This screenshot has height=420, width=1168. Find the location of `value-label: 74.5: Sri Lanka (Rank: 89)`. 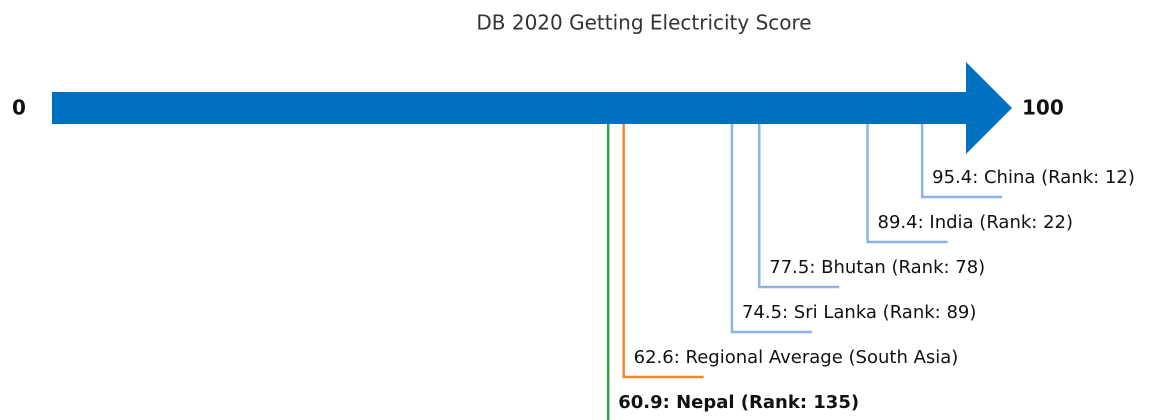

value-label: 74.5: Sri Lanka (Rank: 89) is located at coordinates (859, 312).